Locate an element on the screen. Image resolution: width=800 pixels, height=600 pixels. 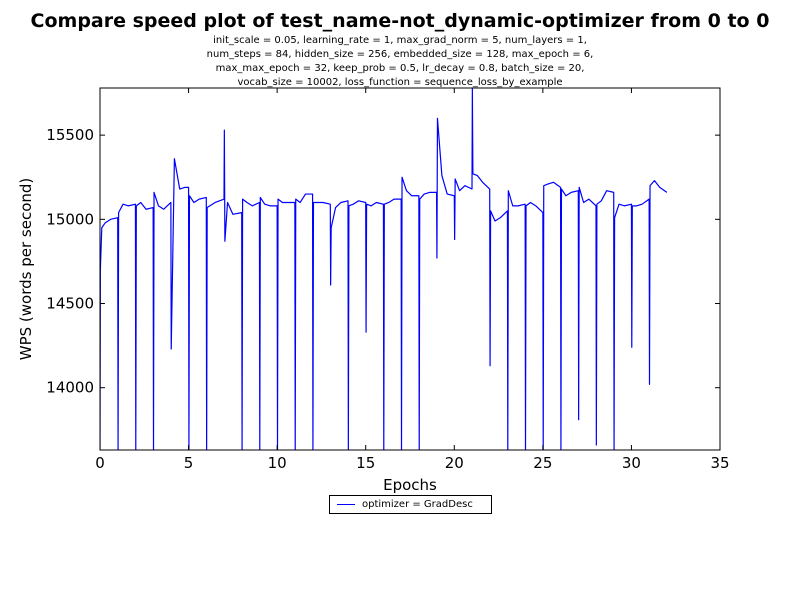
y-tick-label: 14000 is located at coordinates (70, 388).